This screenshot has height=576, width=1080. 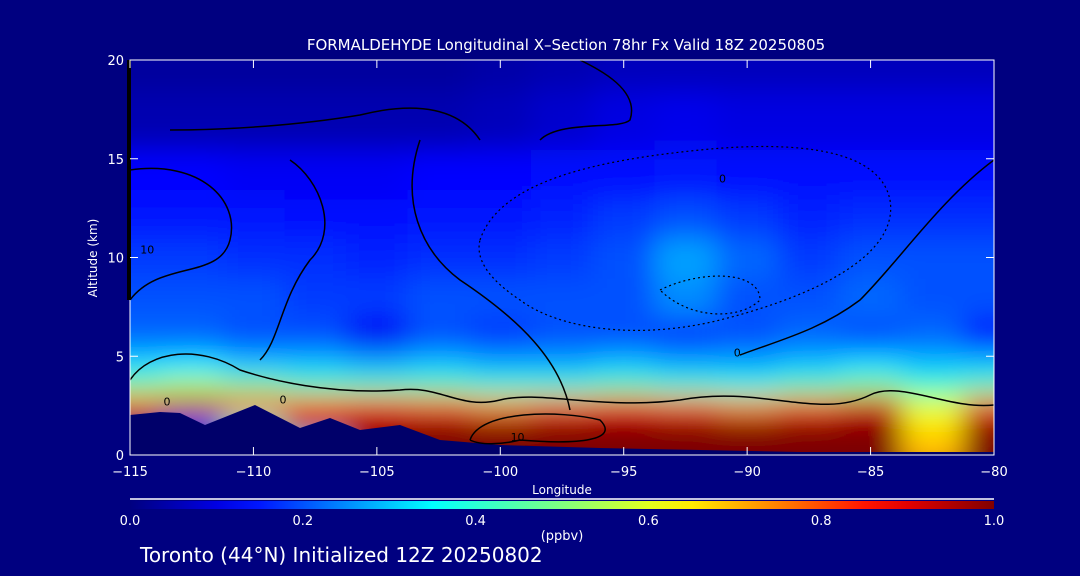 I want to click on colorbar-tick-label: 0.8, so click(x=821, y=521).